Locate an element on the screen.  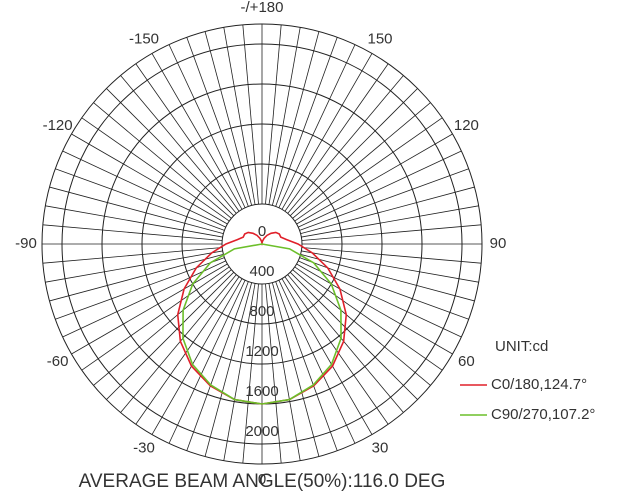
theta-tick-label: -60 is located at coordinates (58, 361).